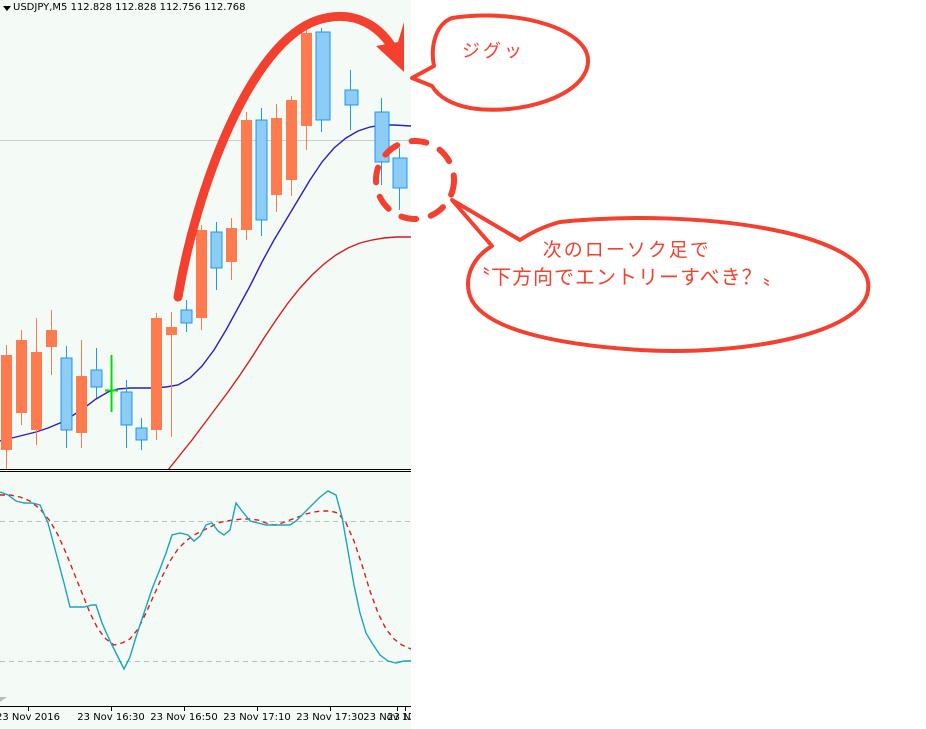 The height and width of the screenshot is (729, 926). Describe the element at coordinates (205, 706) in the screenshot. I see `time-axis-line` at that location.